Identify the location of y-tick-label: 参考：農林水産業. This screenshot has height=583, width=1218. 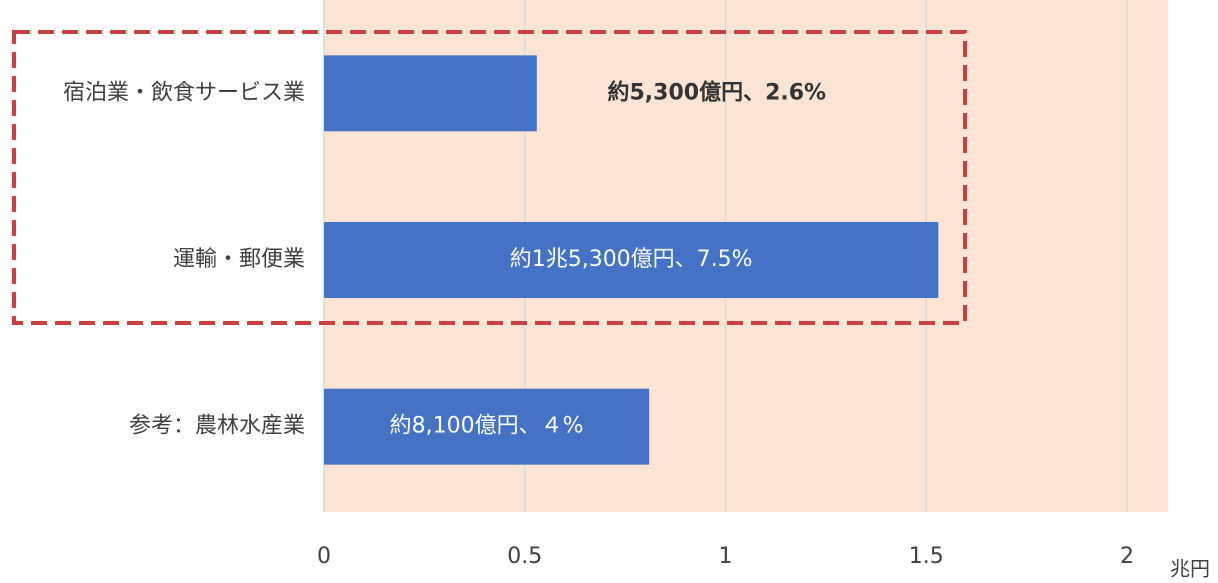
(217, 426).